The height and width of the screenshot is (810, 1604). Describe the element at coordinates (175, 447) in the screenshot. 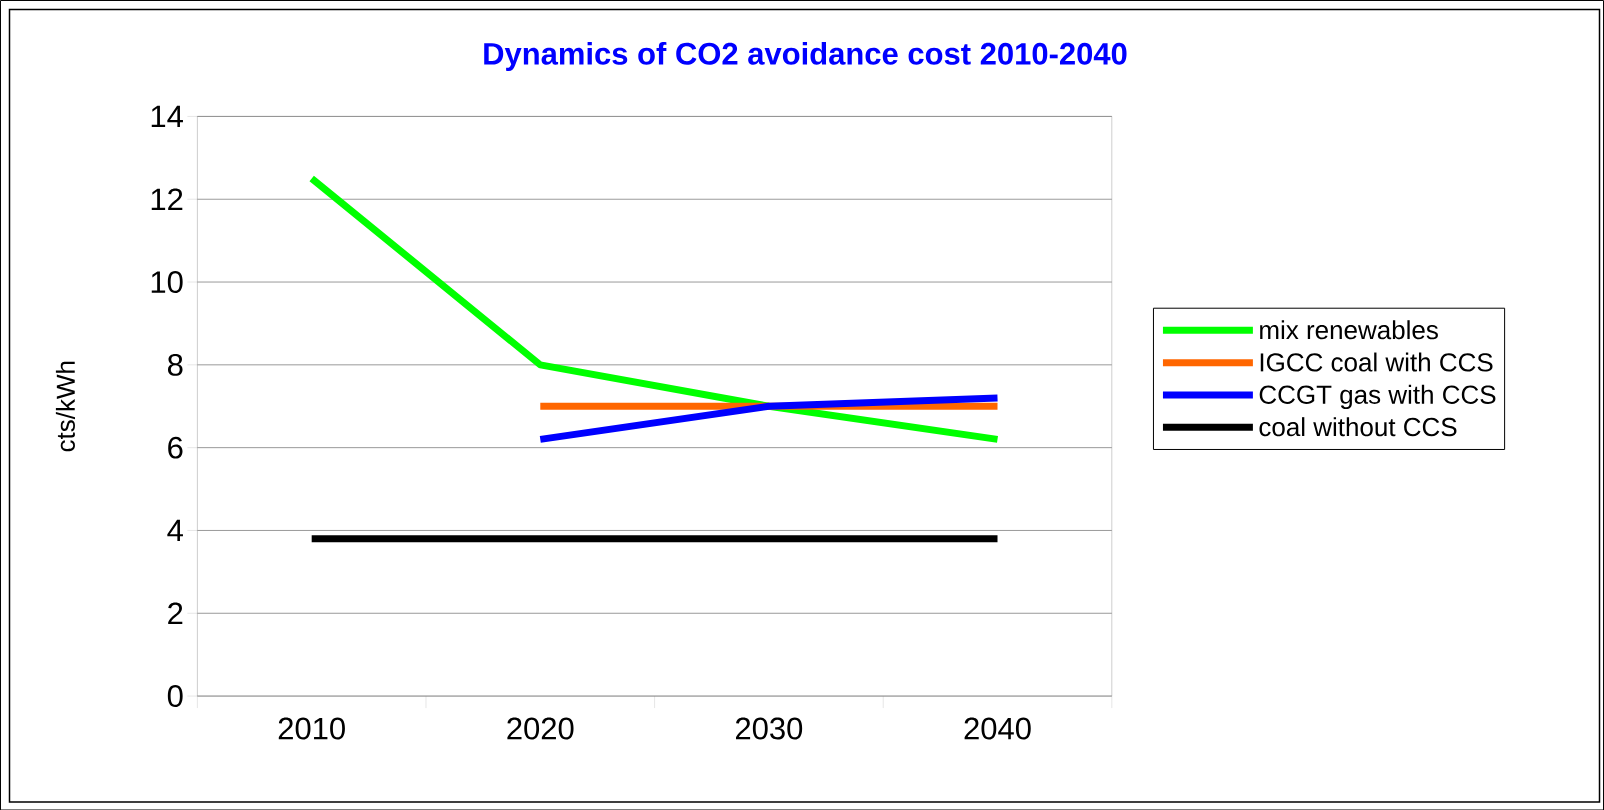

I see `y-tick-label: 6` at that location.